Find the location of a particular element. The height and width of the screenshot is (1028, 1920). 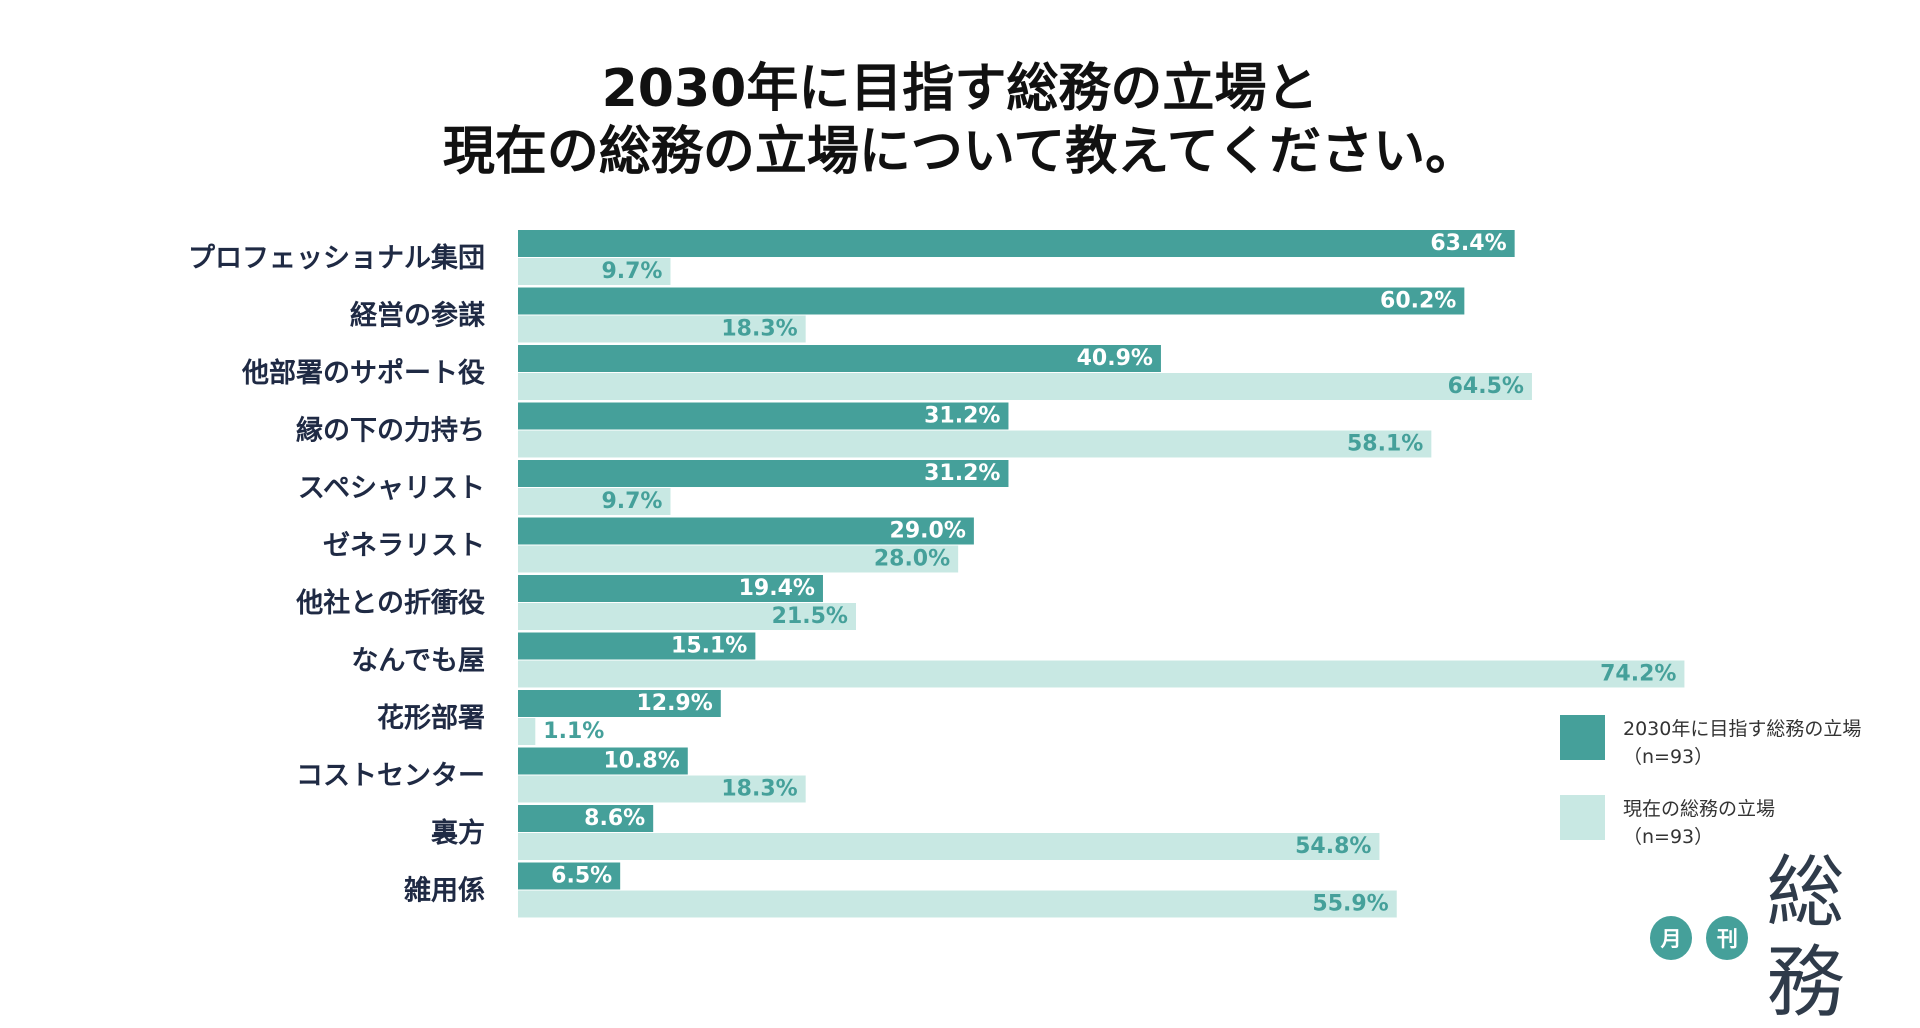

brand-name: 総務 is located at coordinates (1806, 938).